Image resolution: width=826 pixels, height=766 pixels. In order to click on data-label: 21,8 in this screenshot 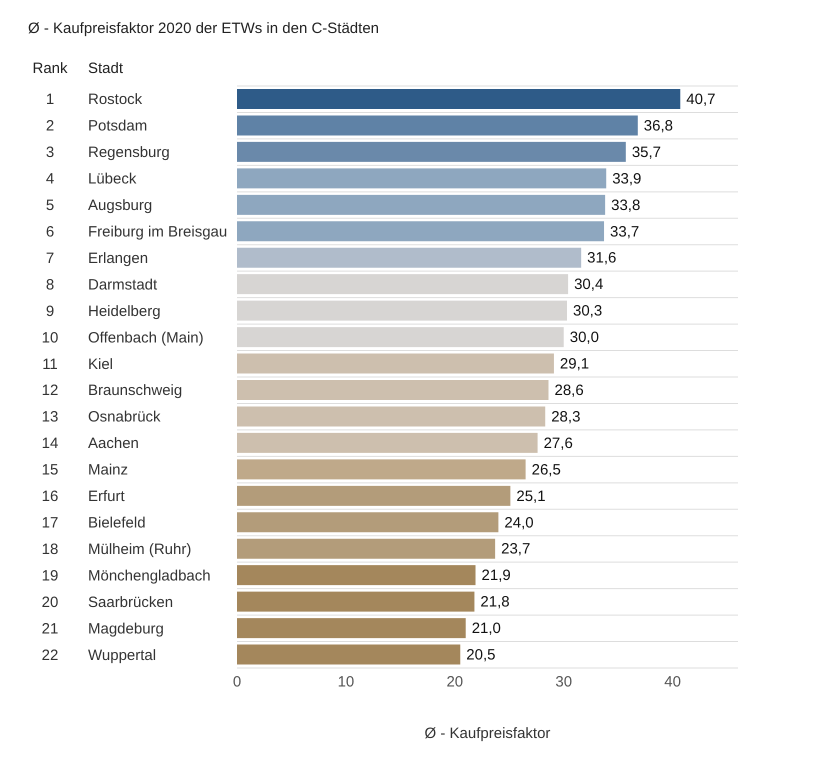, I will do `click(495, 602)`.